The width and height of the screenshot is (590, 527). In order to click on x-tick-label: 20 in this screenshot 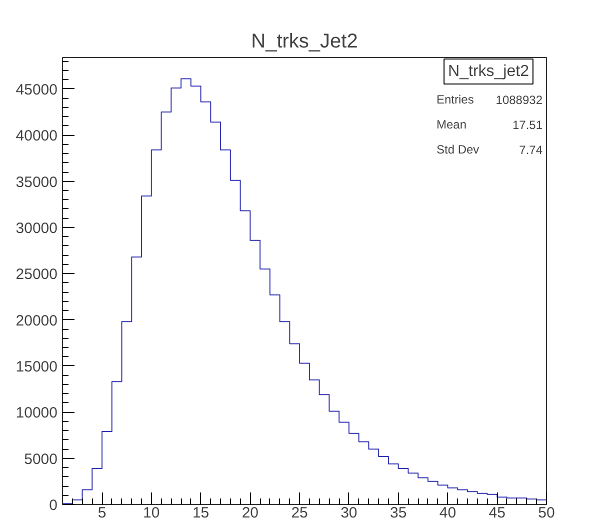, I will do `click(250, 513)`.